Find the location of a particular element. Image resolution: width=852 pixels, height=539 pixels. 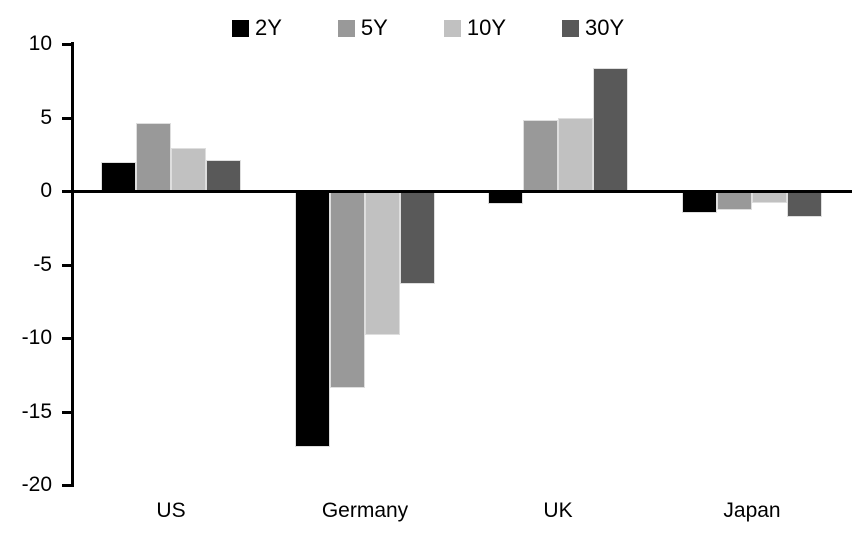

chart-legend: 2Y 5Y 10Y 30Y is located at coordinates (428, 28).